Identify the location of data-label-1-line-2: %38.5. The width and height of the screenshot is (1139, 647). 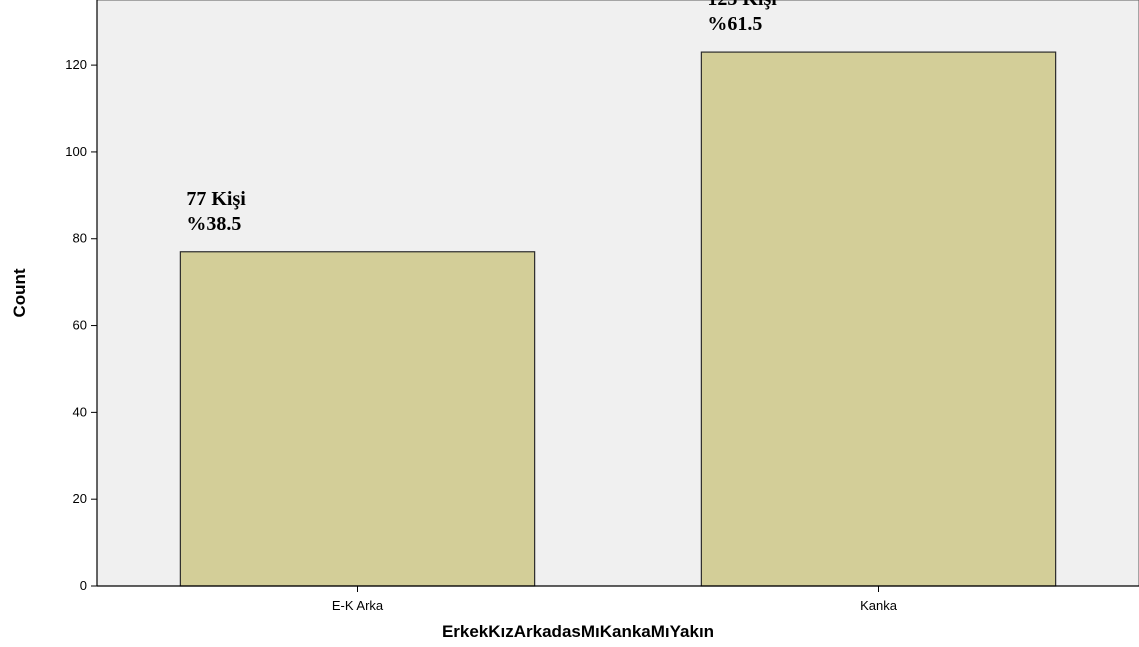
(213, 224).